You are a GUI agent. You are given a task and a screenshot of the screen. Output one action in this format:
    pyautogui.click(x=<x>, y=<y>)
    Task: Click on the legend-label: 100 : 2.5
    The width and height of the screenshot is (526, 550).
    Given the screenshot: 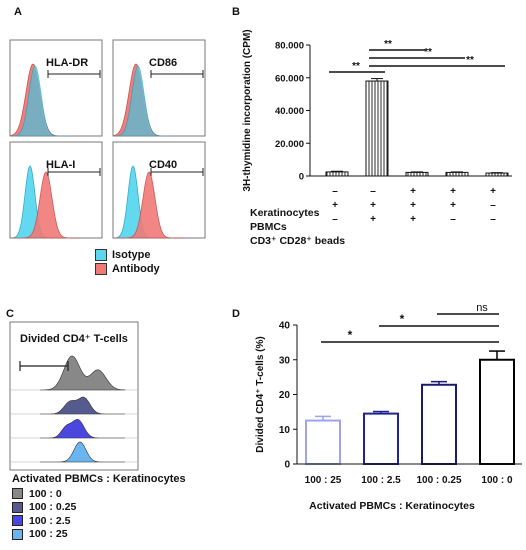 What is the action you would take?
    pyautogui.click(x=50, y=520)
    